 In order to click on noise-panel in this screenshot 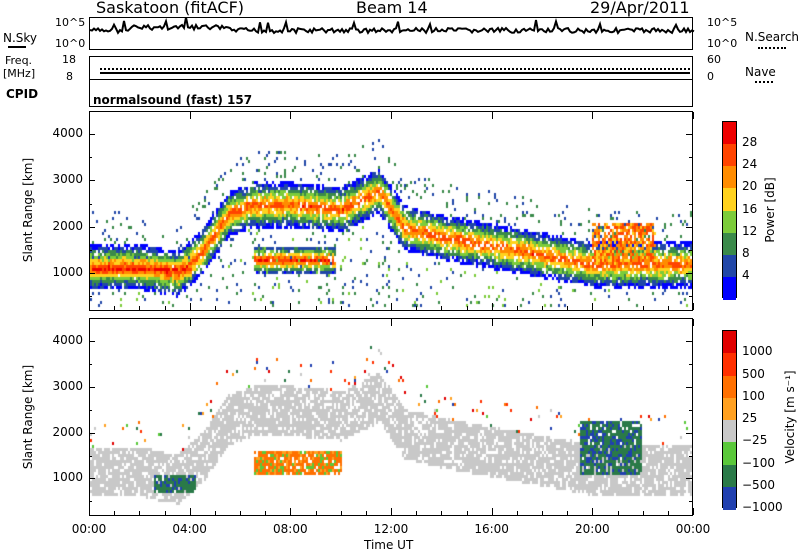, I will do `click(392, 33)`.